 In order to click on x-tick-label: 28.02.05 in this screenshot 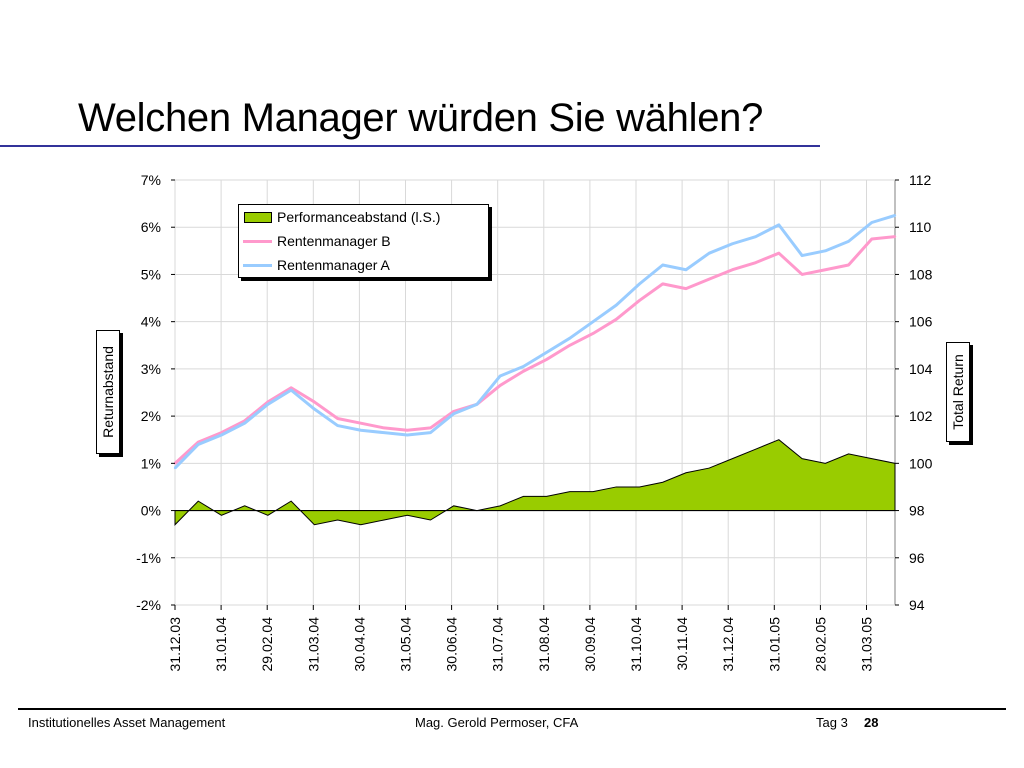, I will do `click(820, 644)`.